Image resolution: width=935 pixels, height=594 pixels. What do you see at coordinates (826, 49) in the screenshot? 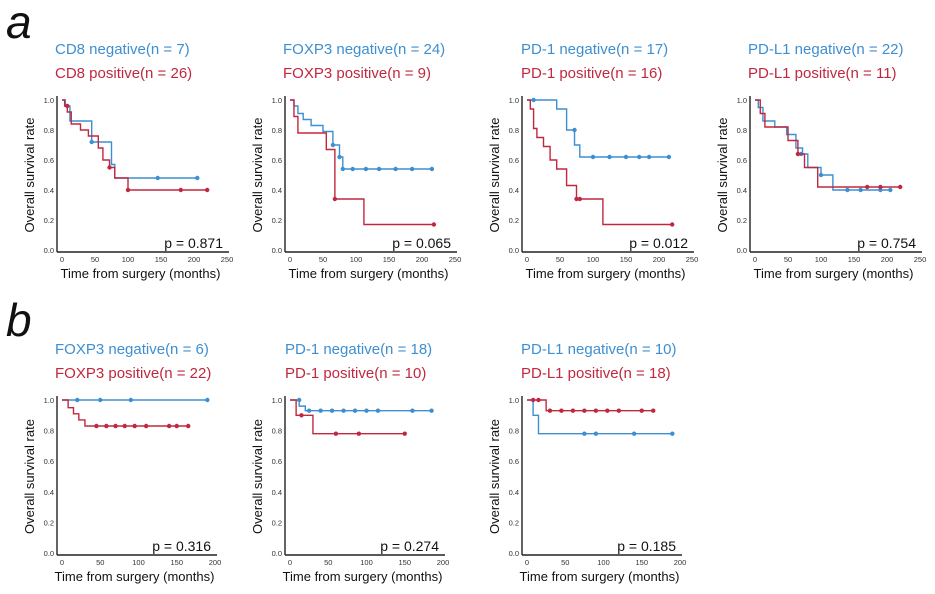
I see `legend-entry: PD-L1 negative(n = 22)` at bounding box center [826, 49].